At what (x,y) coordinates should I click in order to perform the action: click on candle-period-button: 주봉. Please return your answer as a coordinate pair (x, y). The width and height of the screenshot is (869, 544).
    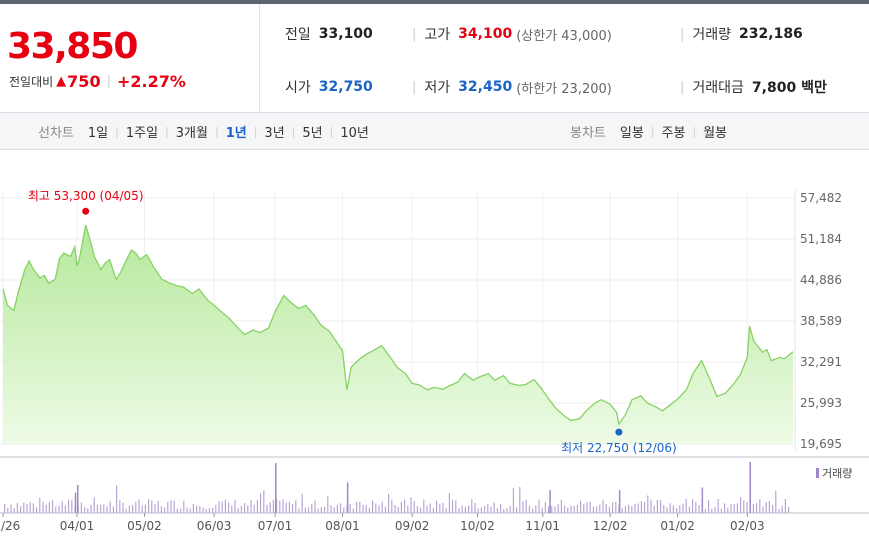
    Looking at the image, I should click on (673, 133).